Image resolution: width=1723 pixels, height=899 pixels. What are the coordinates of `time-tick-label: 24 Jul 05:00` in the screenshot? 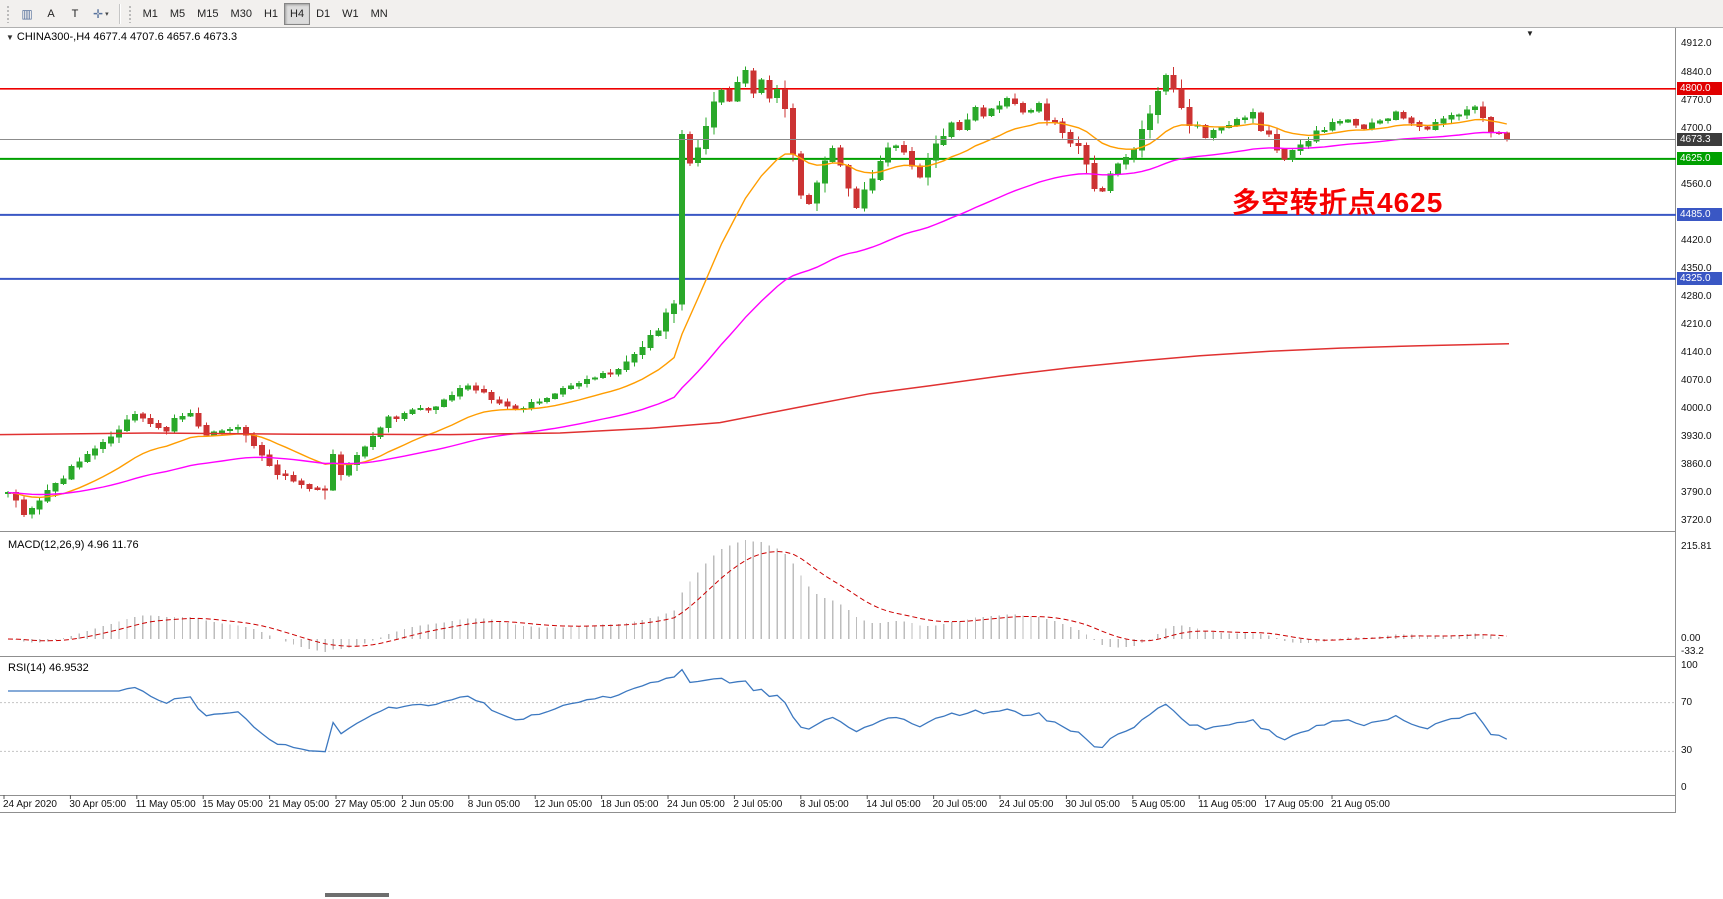 It's located at (1026, 804).